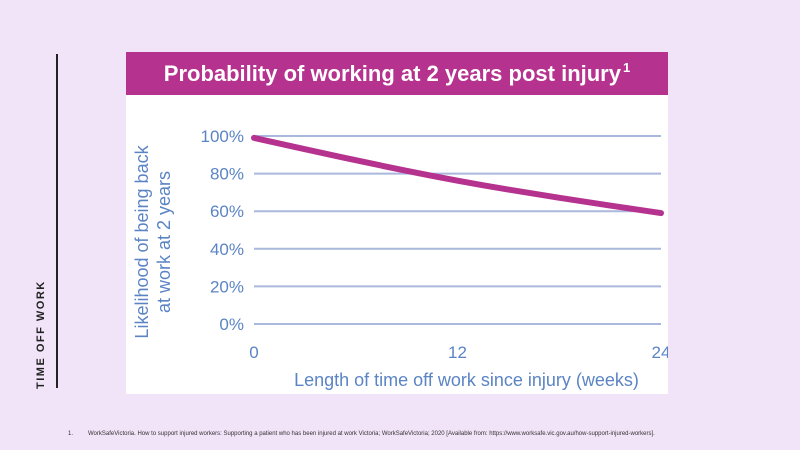 The width and height of the screenshot is (800, 450). I want to click on footnote-number: 1., so click(71, 434).